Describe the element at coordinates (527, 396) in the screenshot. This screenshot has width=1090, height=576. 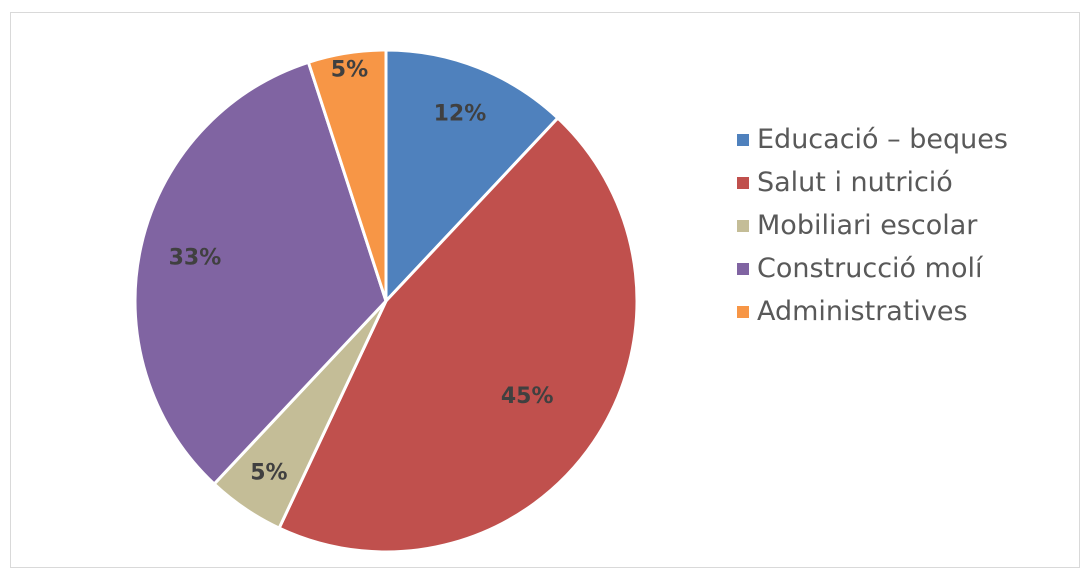
I see `data-label-salut-i-nutricio: 45%` at that location.